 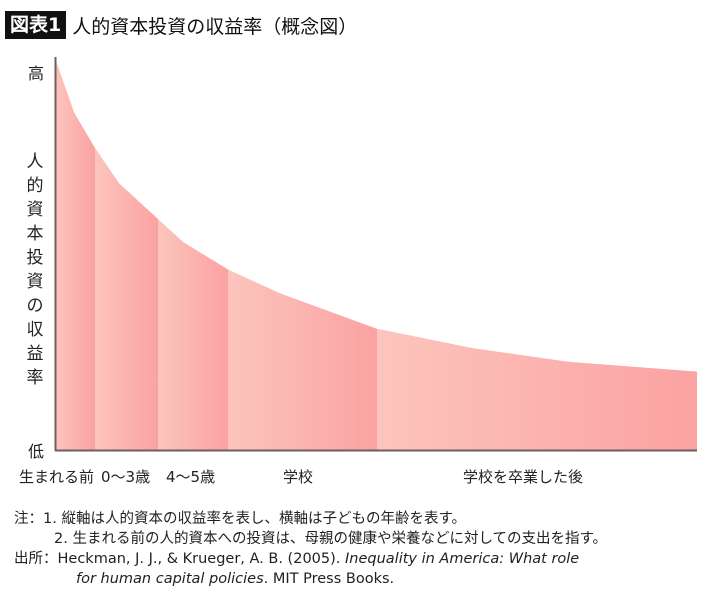 What do you see at coordinates (170, 579) in the screenshot?
I see `source-title-part2: for human capital policies` at bounding box center [170, 579].